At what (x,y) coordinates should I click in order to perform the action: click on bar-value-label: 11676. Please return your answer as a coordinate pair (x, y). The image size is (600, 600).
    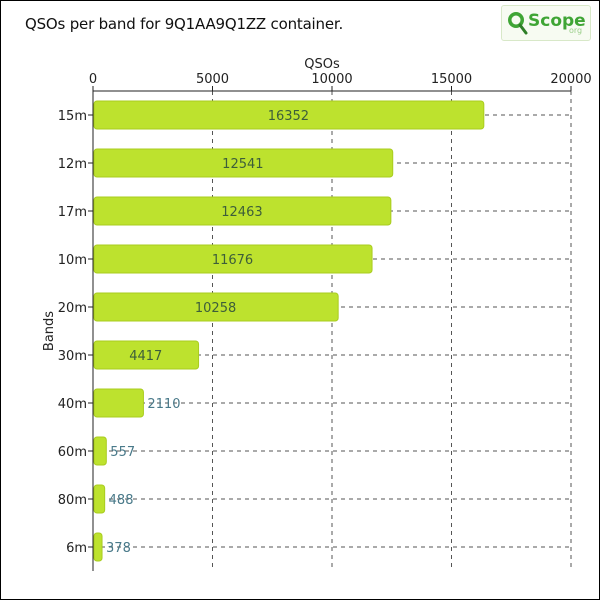
    Looking at the image, I should click on (232, 260).